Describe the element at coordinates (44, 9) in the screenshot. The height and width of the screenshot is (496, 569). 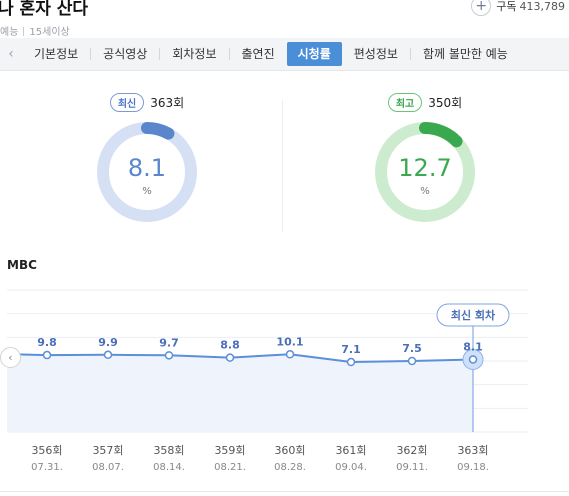
I see `program-title: 나 혼자 산다` at that location.